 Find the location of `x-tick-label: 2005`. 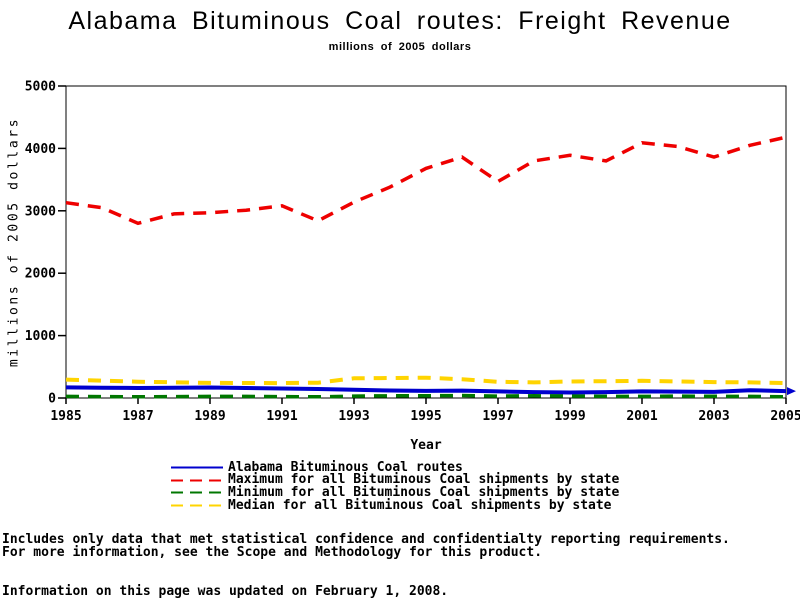

x-tick-label: 2005 is located at coordinates (785, 416).